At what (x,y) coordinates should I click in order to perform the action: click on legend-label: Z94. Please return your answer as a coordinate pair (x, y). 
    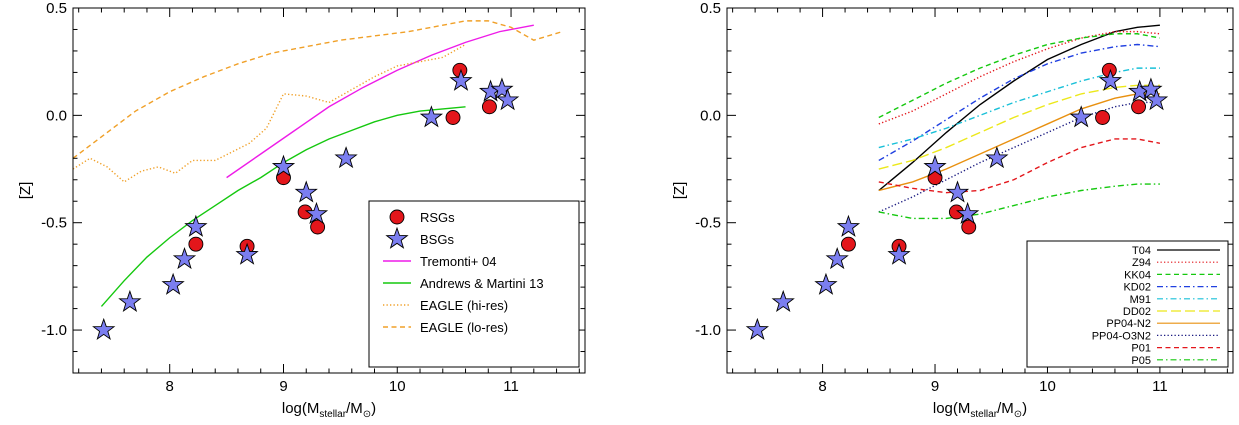
    Looking at the image, I should click on (1141, 263).